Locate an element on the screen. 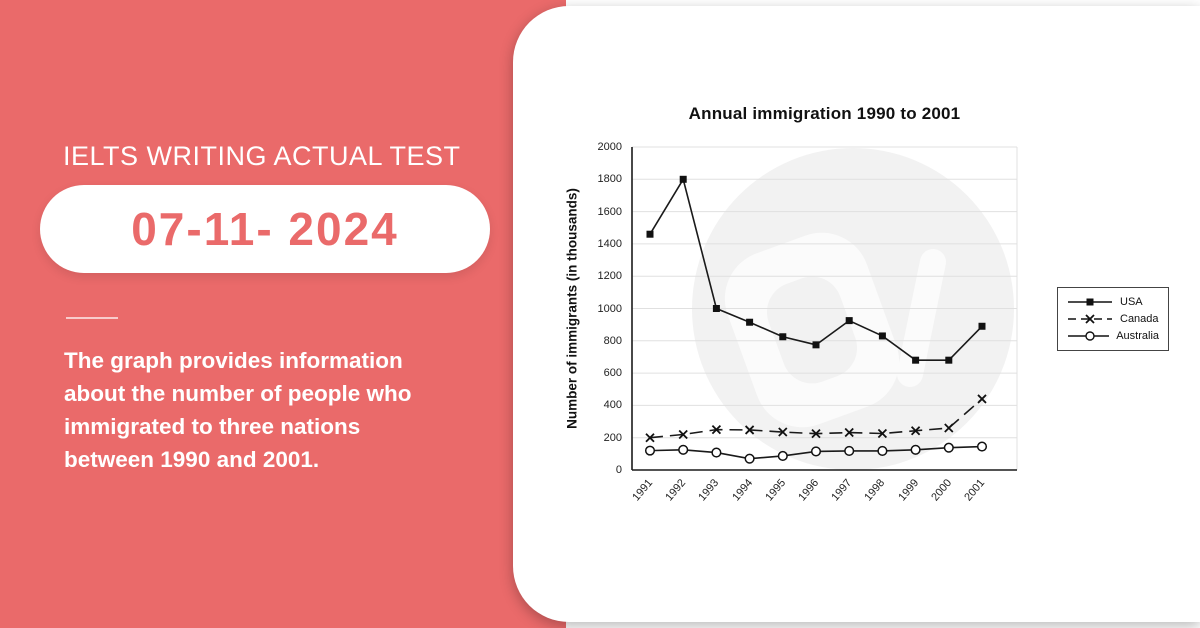 Image resolution: width=1200 pixels, height=628 pixels. legend-label: USA is located at coordinates (1131, 302).